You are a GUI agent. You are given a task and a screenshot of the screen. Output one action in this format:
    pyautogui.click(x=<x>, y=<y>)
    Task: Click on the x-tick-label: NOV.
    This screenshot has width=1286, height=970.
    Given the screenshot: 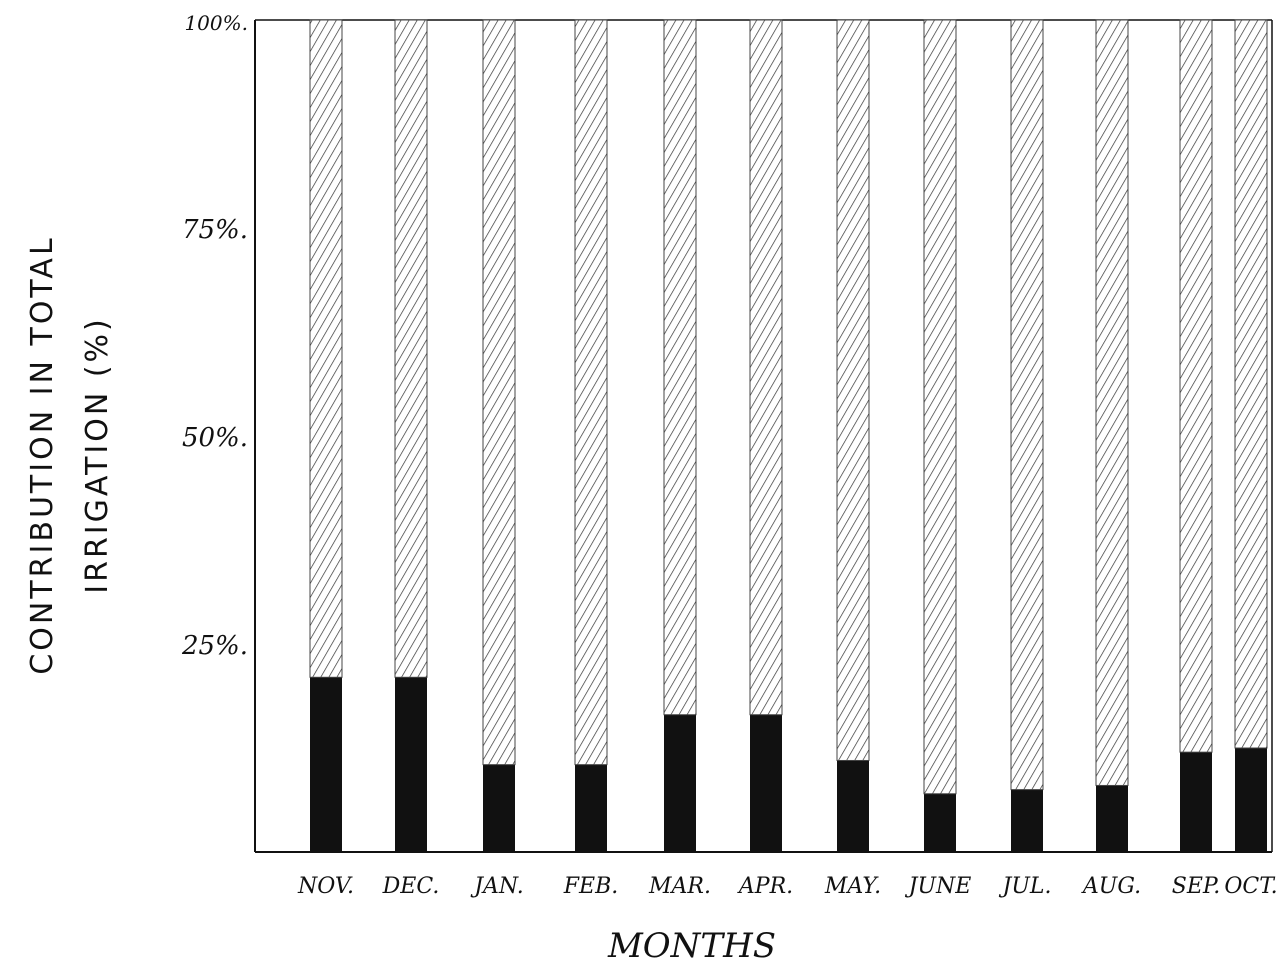 What is the action you would take?
    pyautogui.click(x=325, y=886)
    